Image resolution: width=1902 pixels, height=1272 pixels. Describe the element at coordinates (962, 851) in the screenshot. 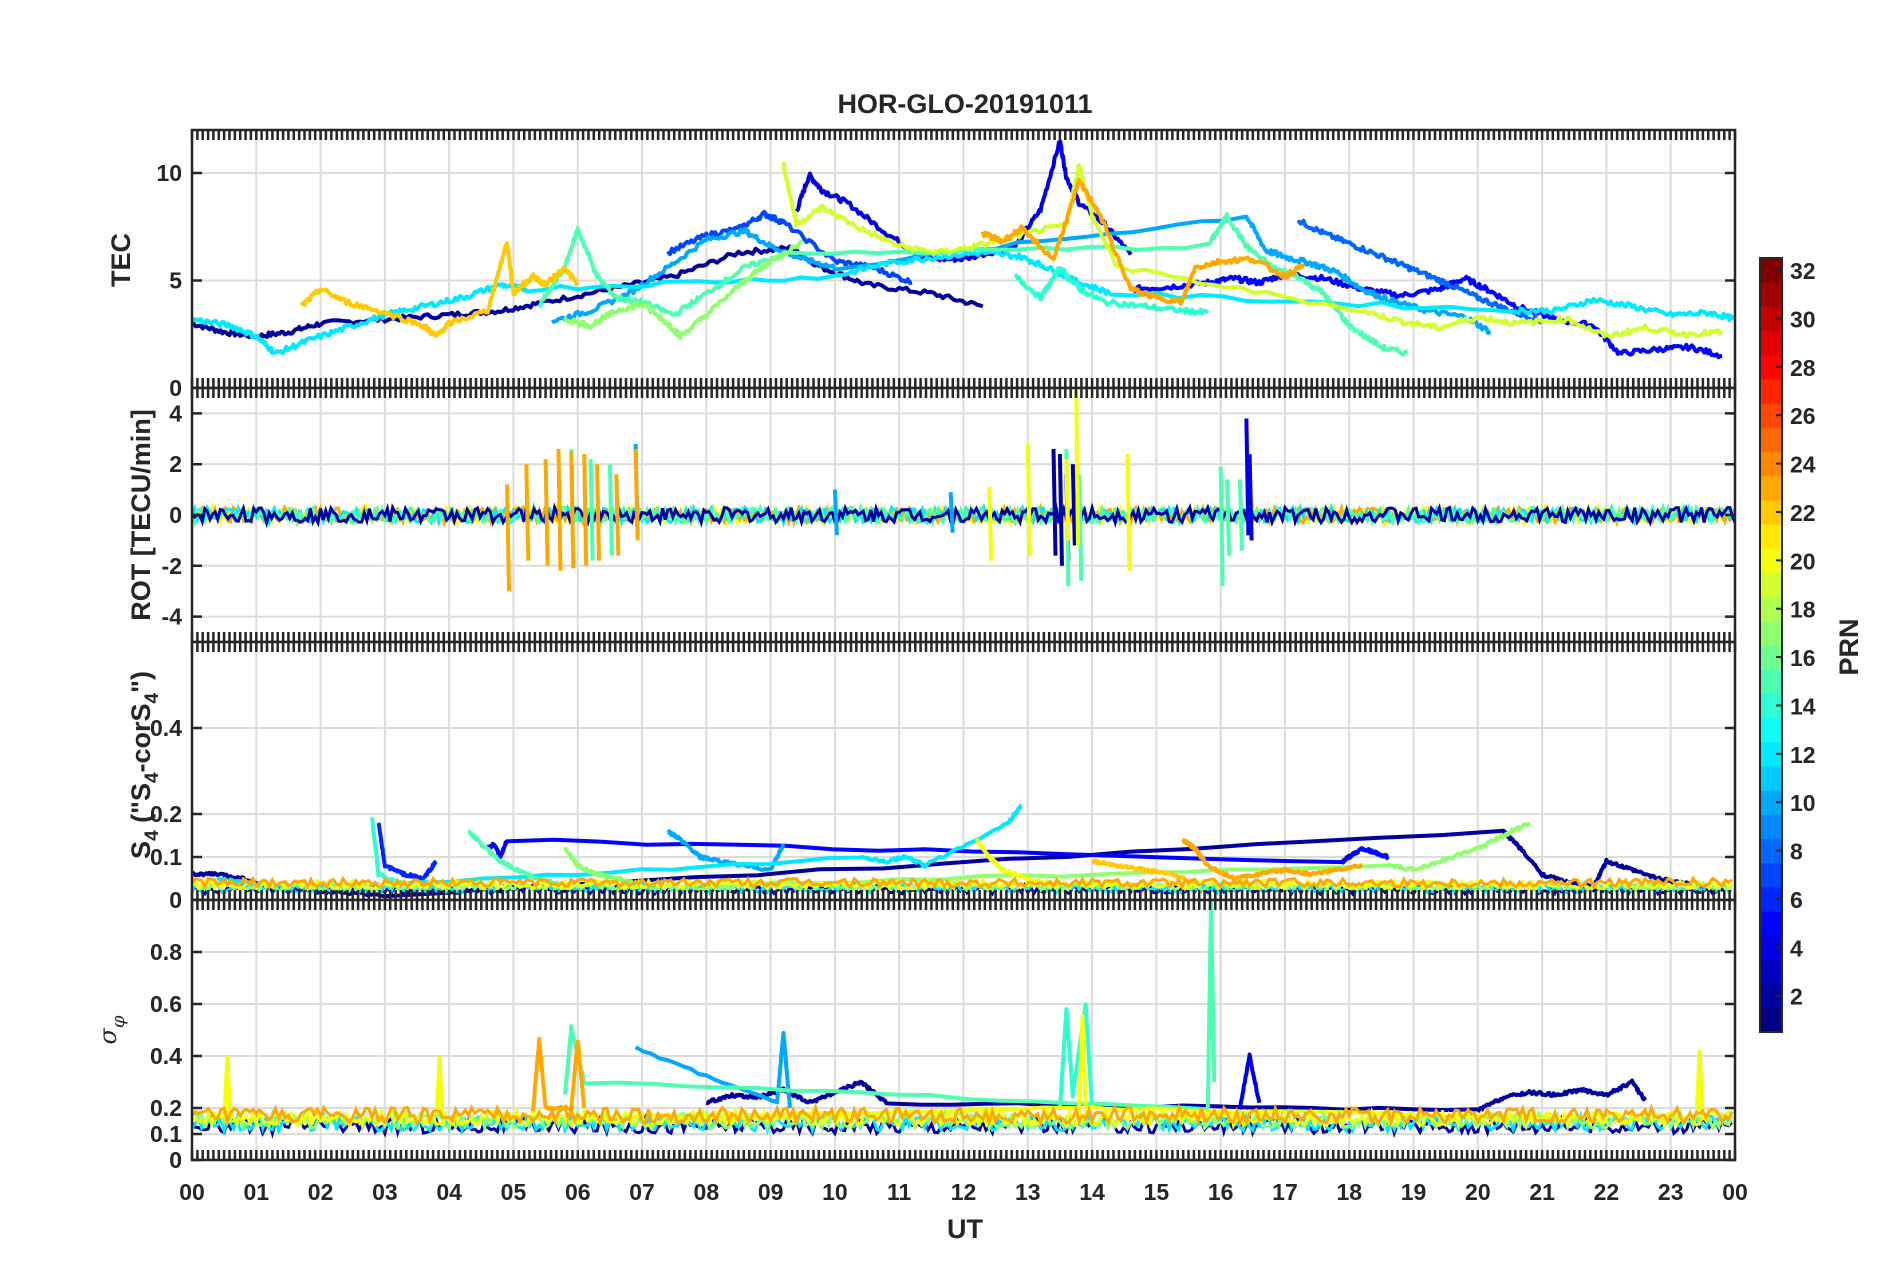

I see `s4-plot-area` at that location.